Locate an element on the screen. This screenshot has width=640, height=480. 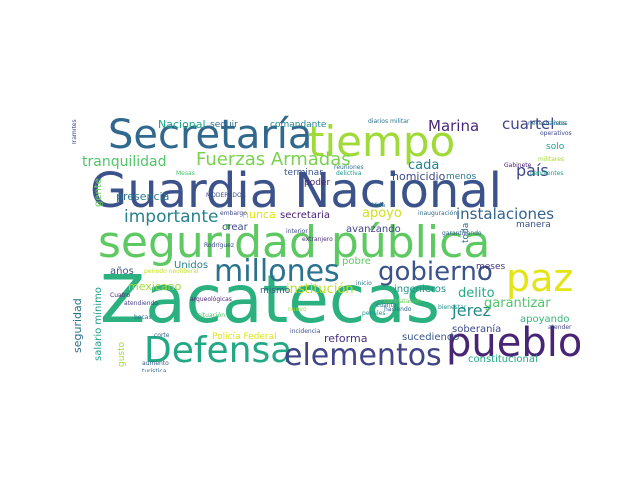
cloud-word-tiempo: tiempo is located at coordinates (382, 141).